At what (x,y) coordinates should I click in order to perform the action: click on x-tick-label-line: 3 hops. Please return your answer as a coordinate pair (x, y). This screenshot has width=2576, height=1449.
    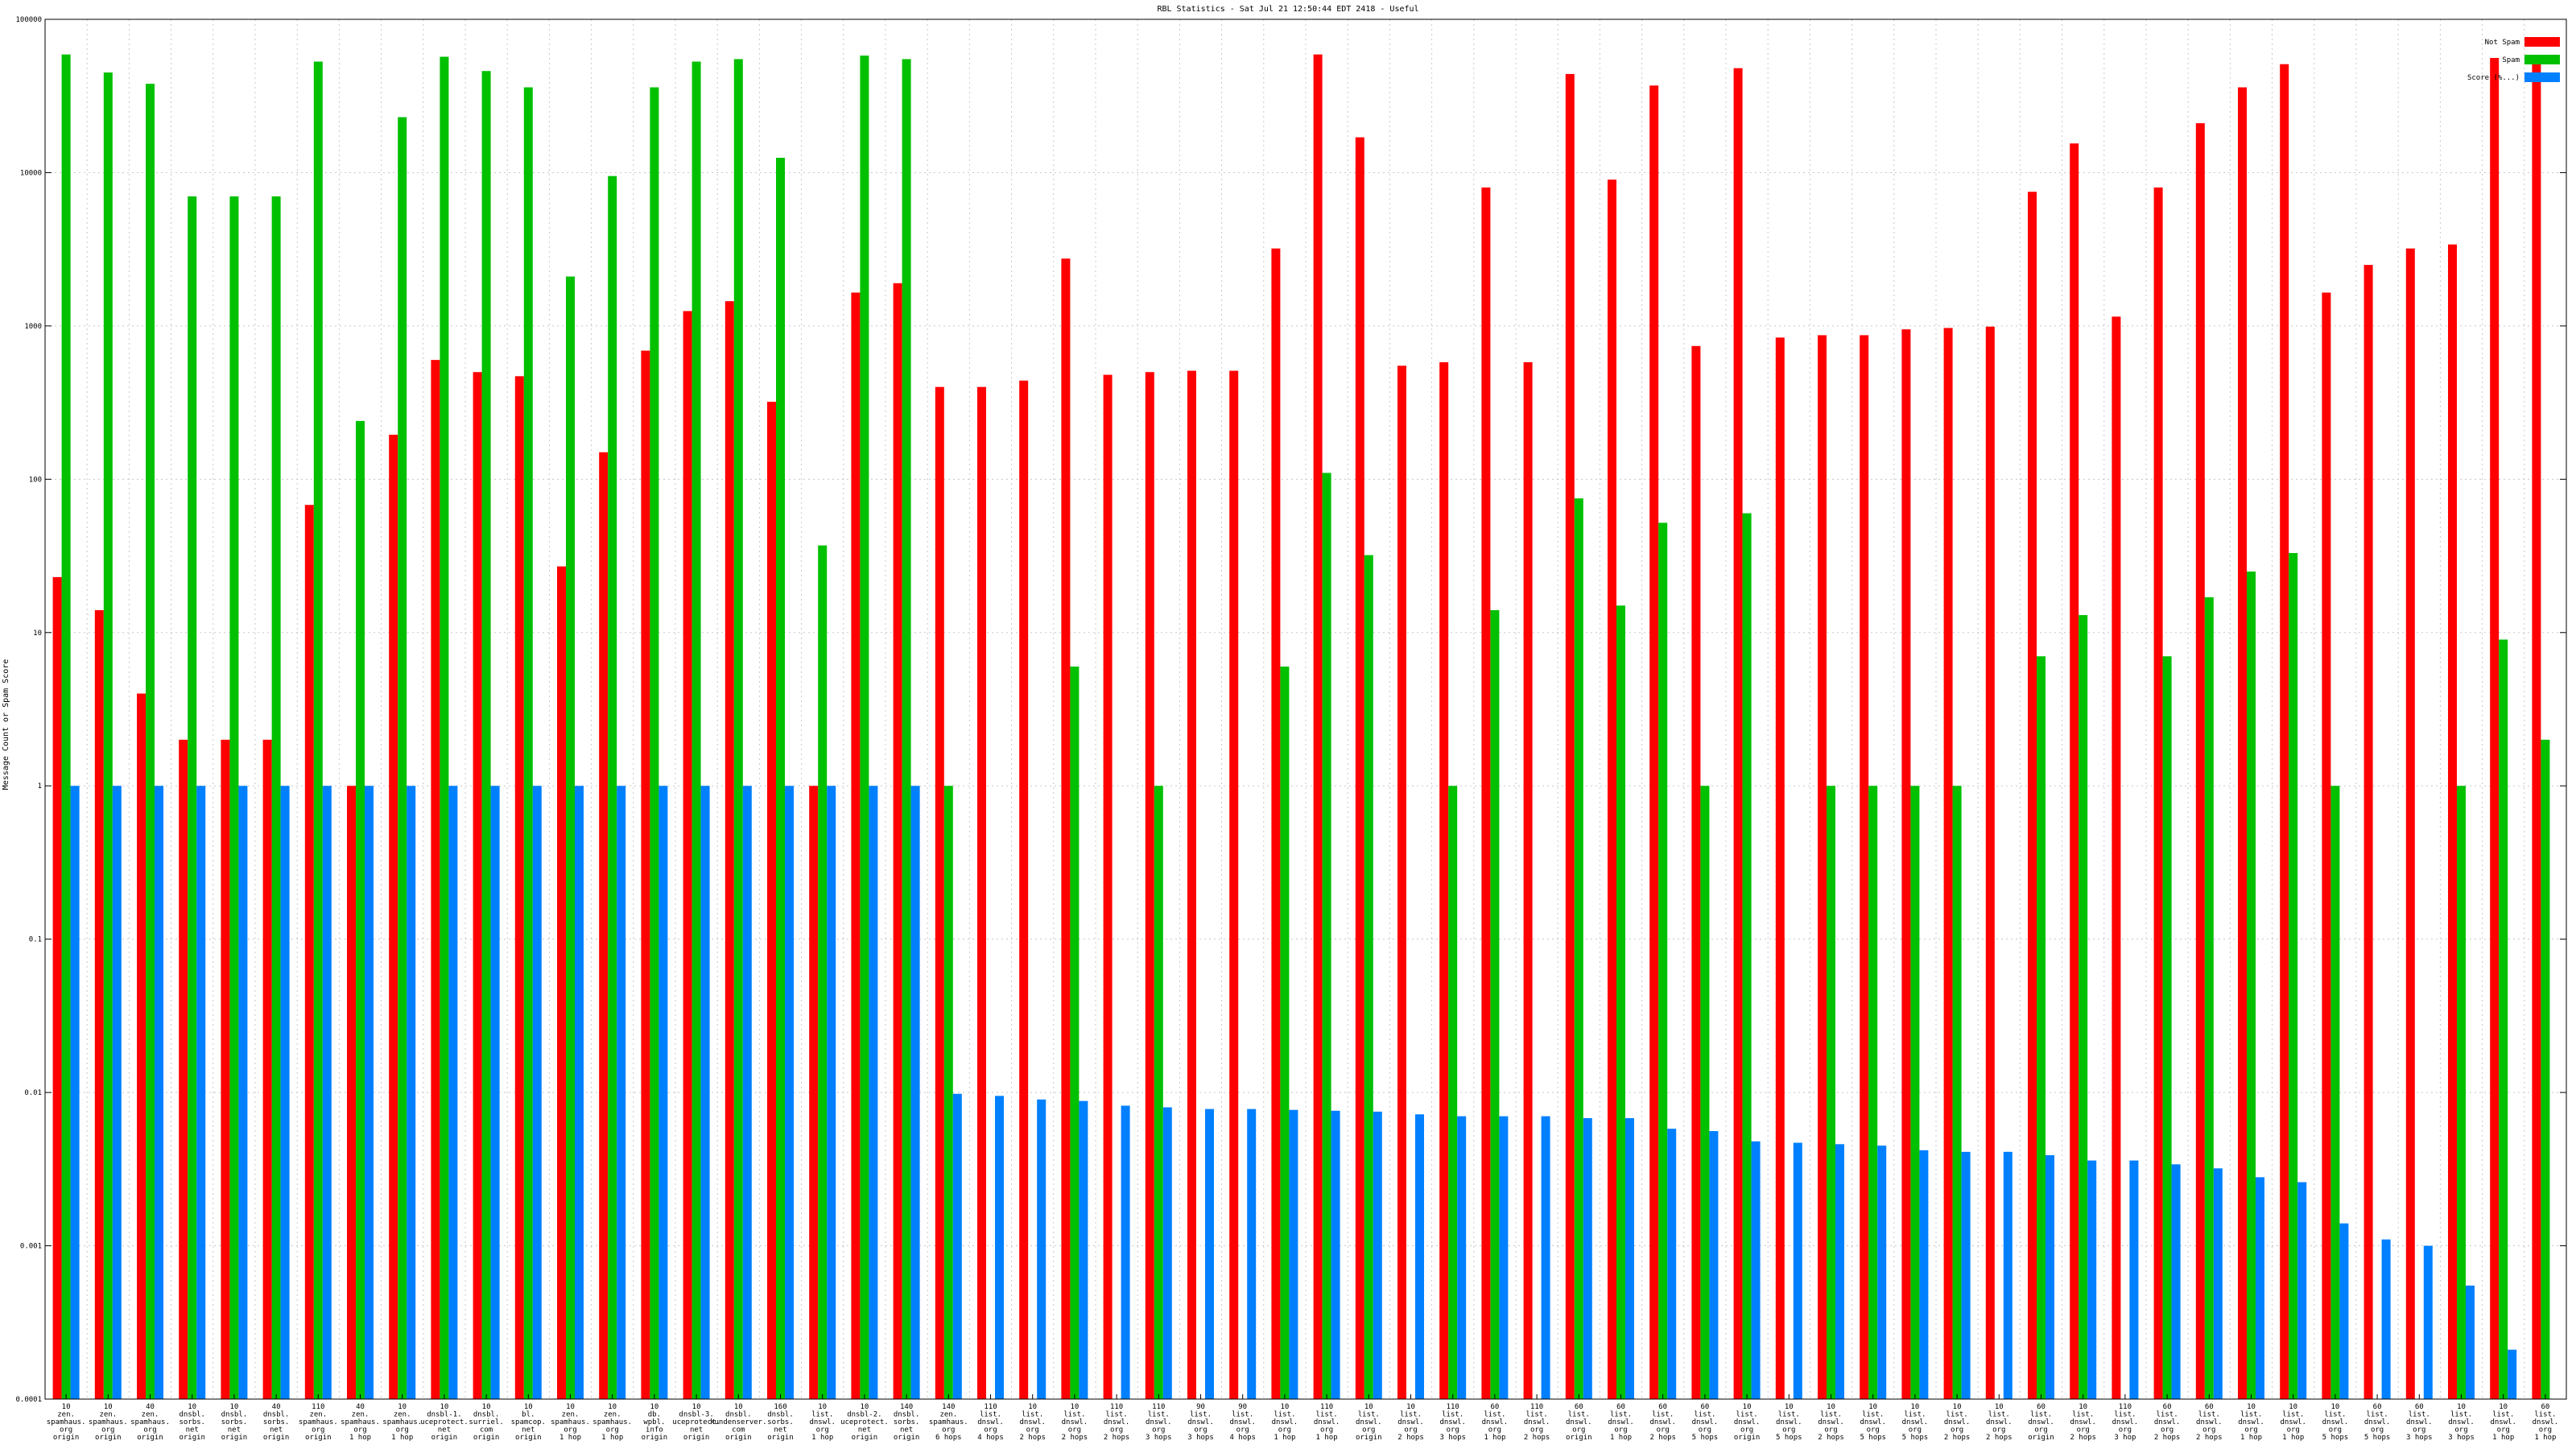
    Looking at the image, I should click on (1159, 1438).